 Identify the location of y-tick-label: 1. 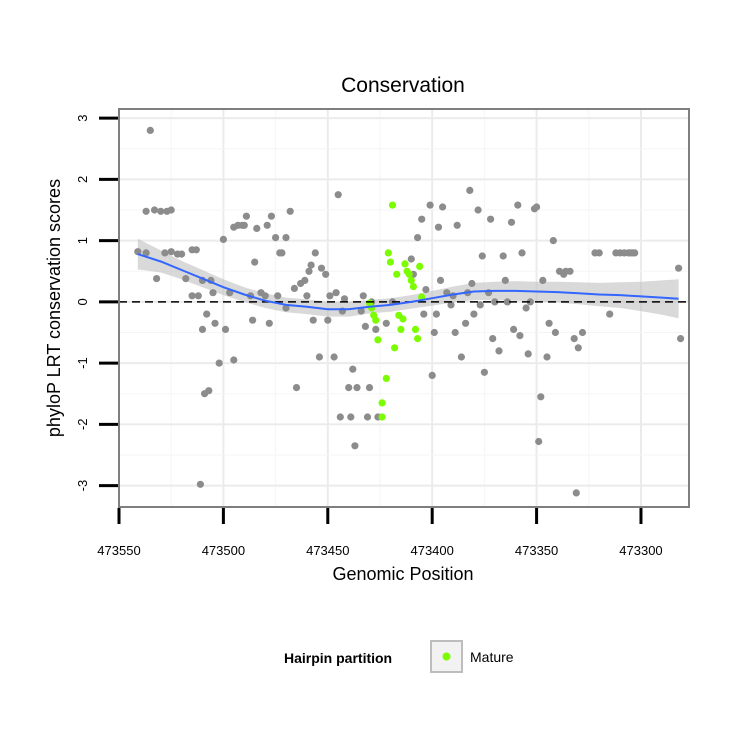
(82, 240).